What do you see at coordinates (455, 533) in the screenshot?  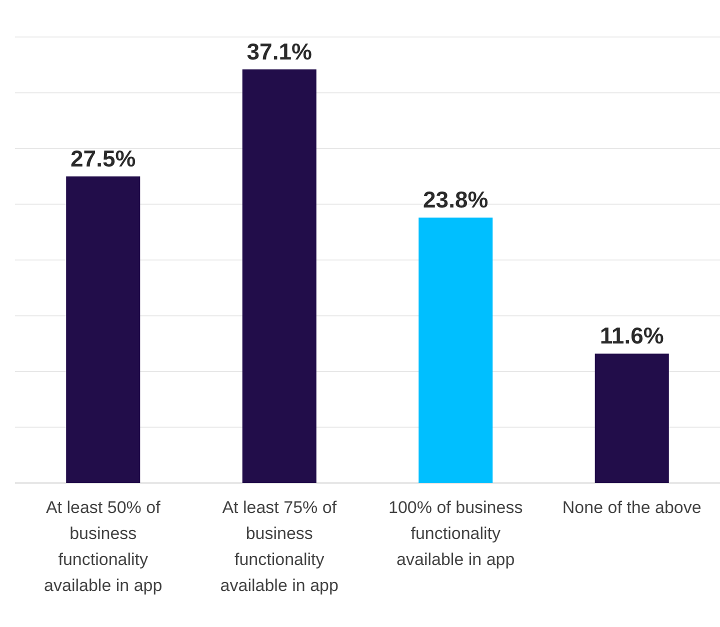 I see `x-tick-label: 100% of business functionality available in app` at bounding box center [455, 533].